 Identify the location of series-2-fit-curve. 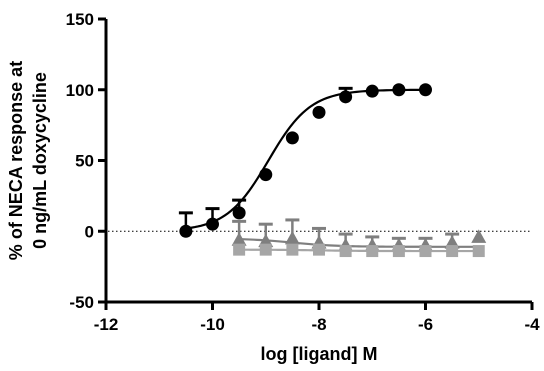
(359, 243).